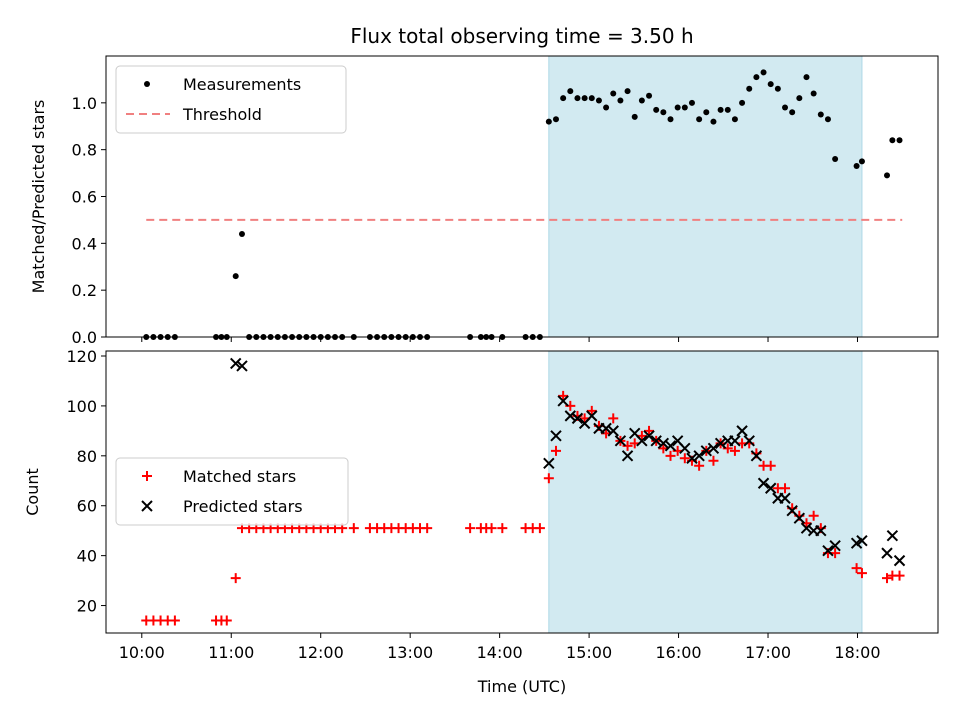 This screenshot has height=720, width=960. What do you see at coordinates (231, 99) in the screenshot?
I see `legend: Measurements Threshold` at bounding box center [231, 99].